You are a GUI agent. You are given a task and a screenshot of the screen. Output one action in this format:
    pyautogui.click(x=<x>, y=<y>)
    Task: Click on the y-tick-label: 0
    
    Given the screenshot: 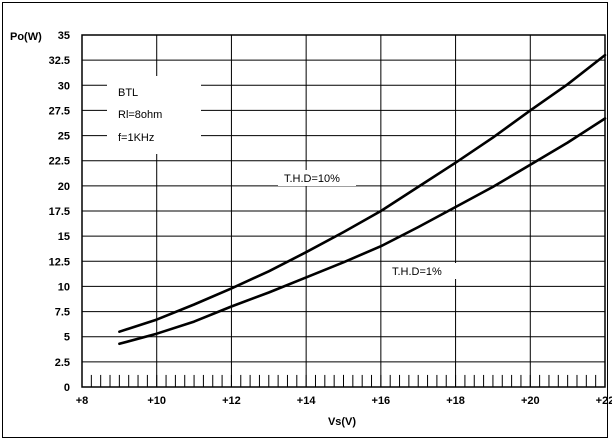 What is the action you would take?
    pyautogui.click(x=67, y=388)
    